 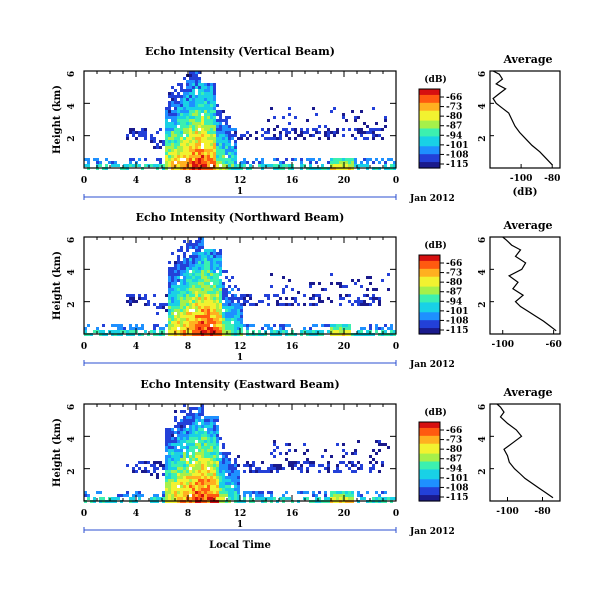 I want to click on panel-title: Echo Intensity (Vertical Beam), so click(x=240, y=51).